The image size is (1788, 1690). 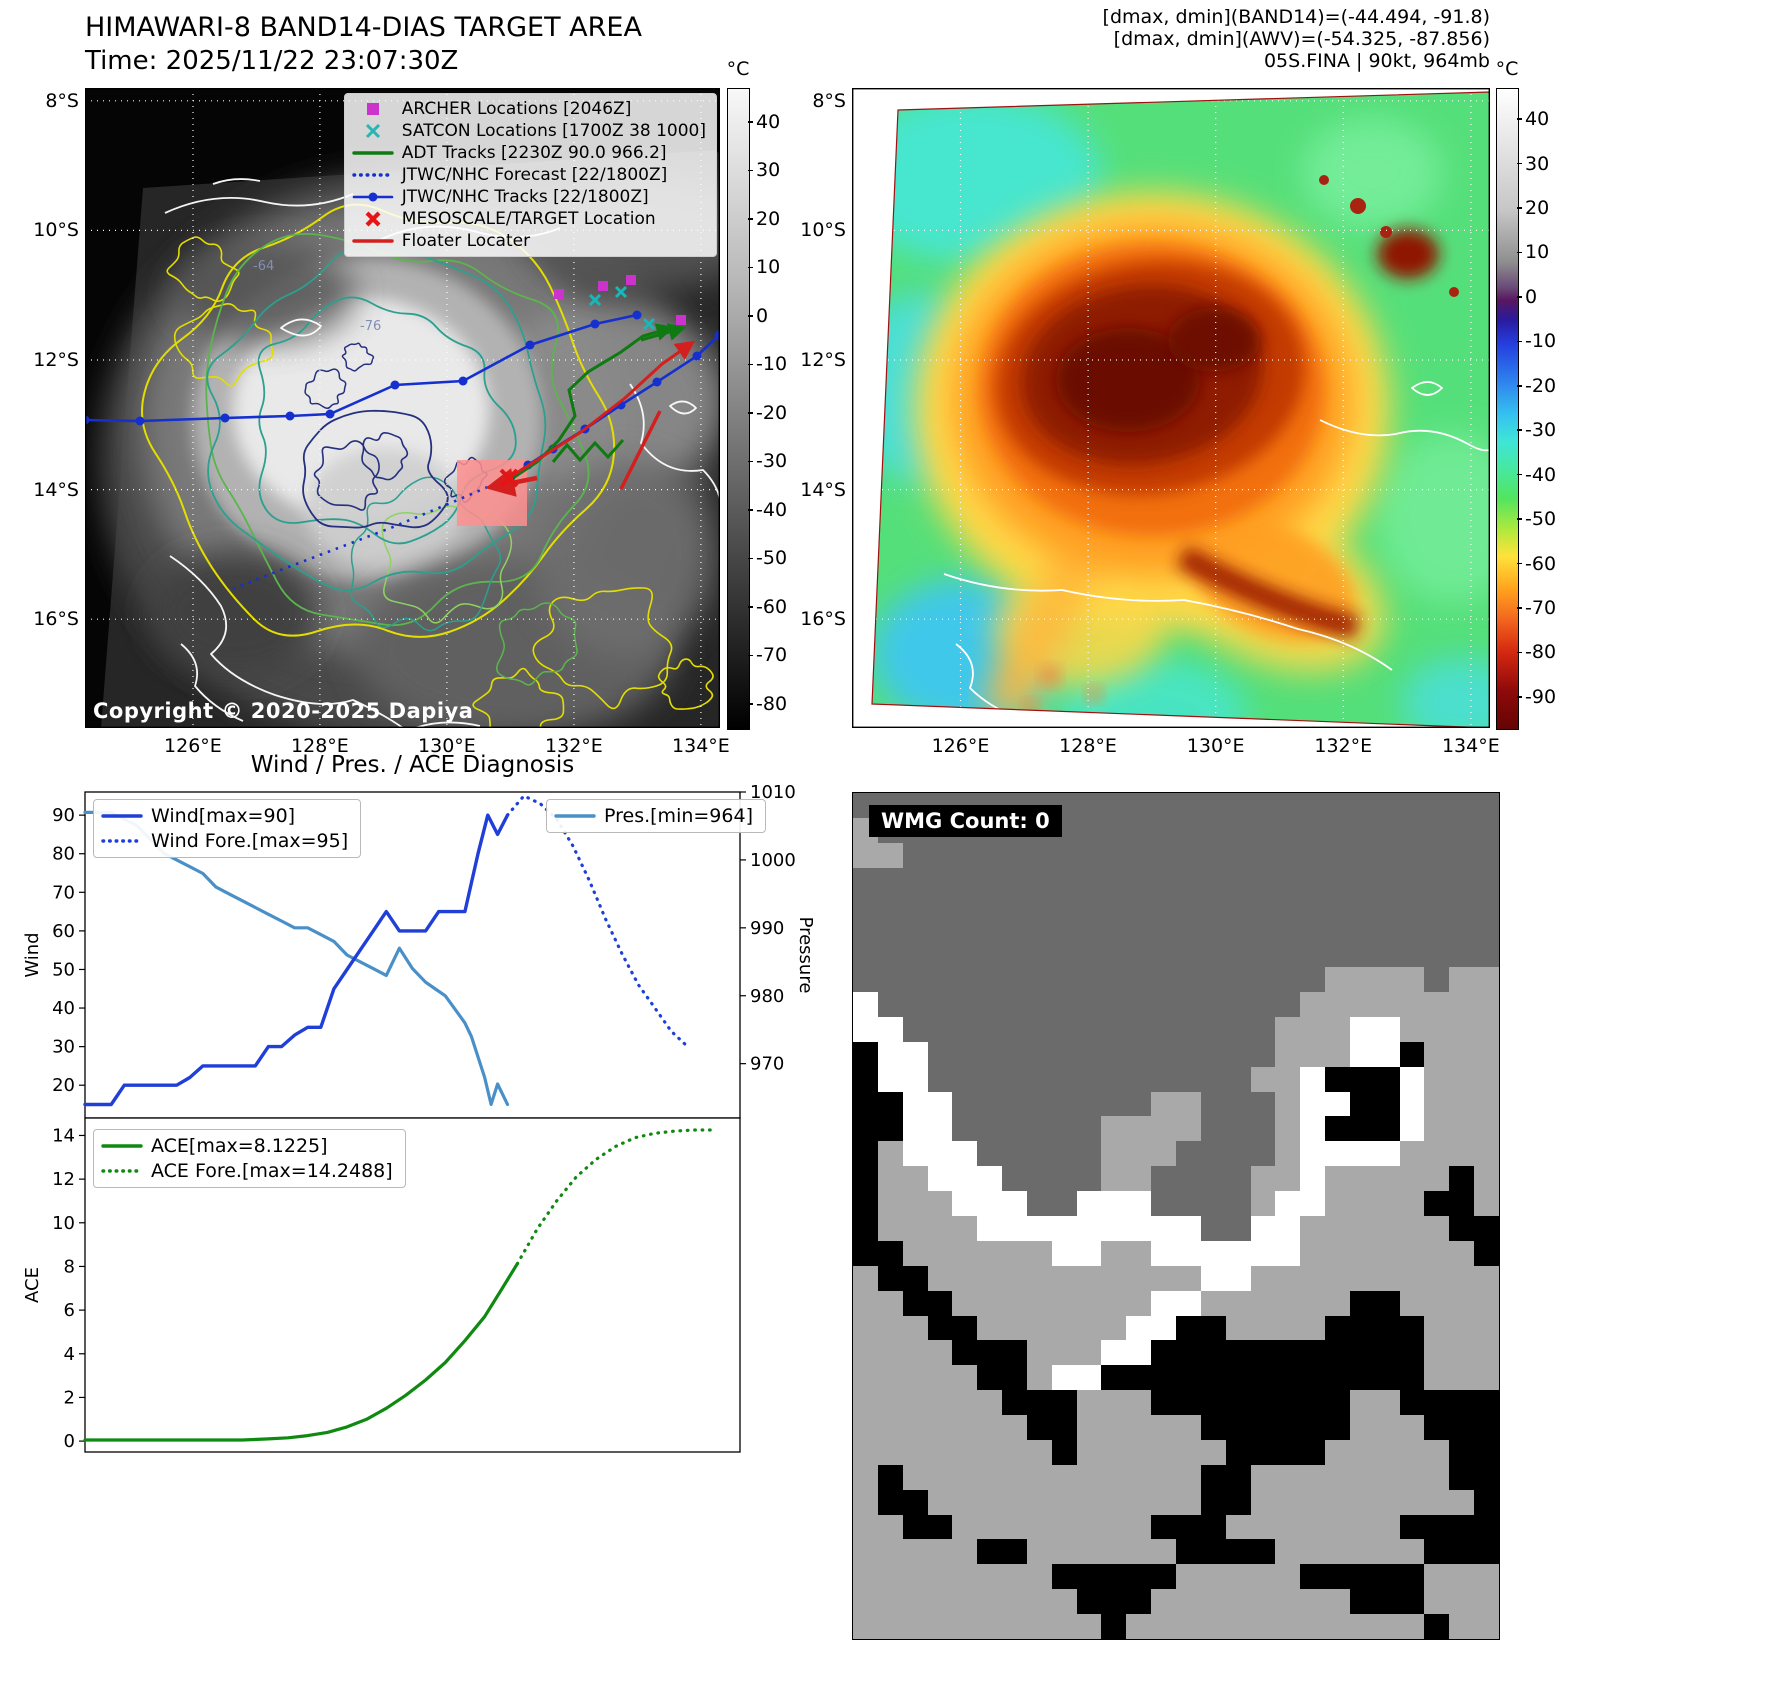 What do you see at coordinates (773, 792) in the screenshot?
I see `y2-tick-label: 1010` at bounding box center [773, 792].